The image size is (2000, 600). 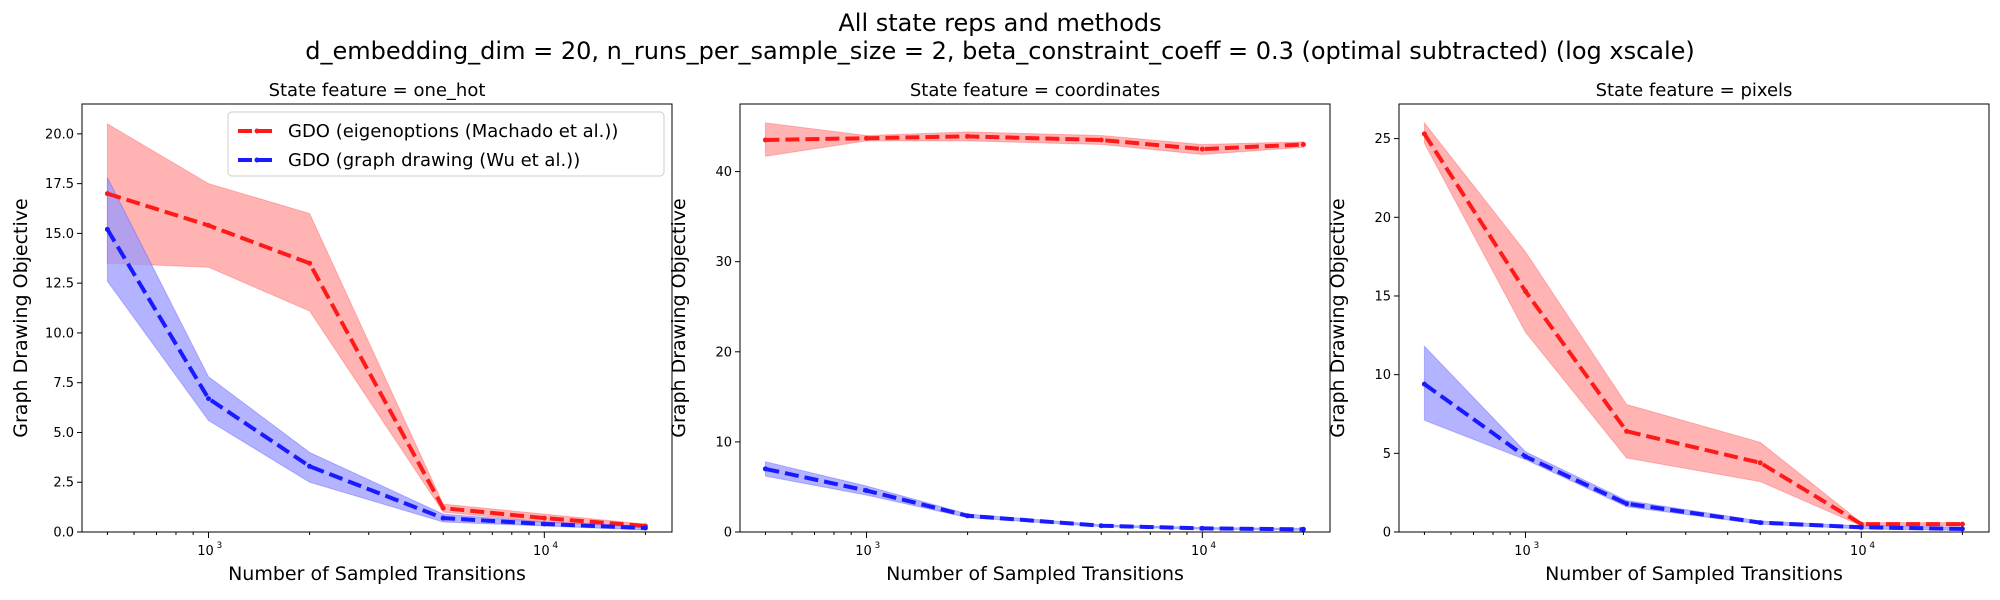 What do you see at coordinates (59, 284) in the screenshot?
I see `y-tick-label: 12.5` at bounding box center [59, 284].